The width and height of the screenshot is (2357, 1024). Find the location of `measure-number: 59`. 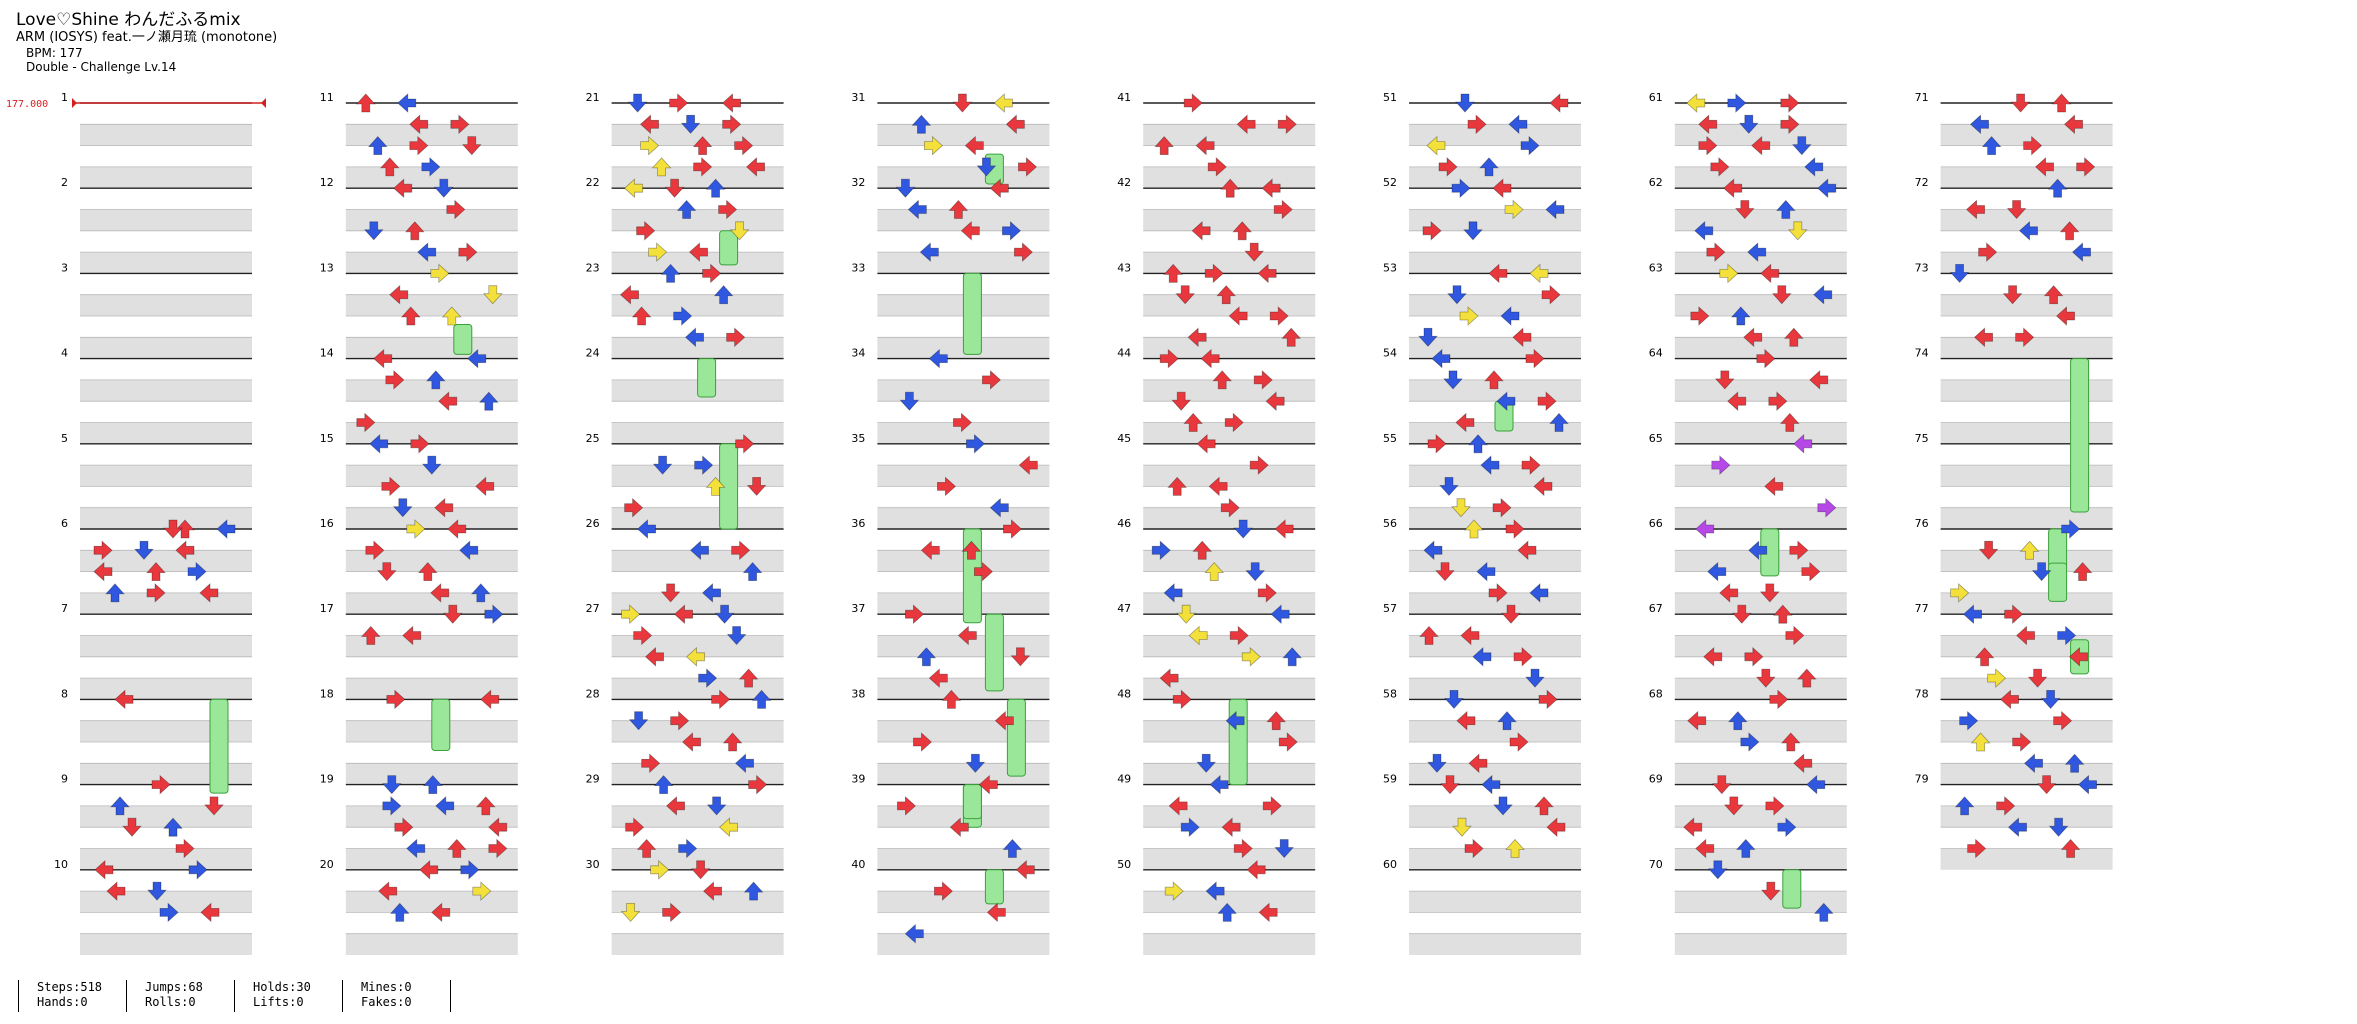

measure-number: 59 is located at coordinates (1390, 779).